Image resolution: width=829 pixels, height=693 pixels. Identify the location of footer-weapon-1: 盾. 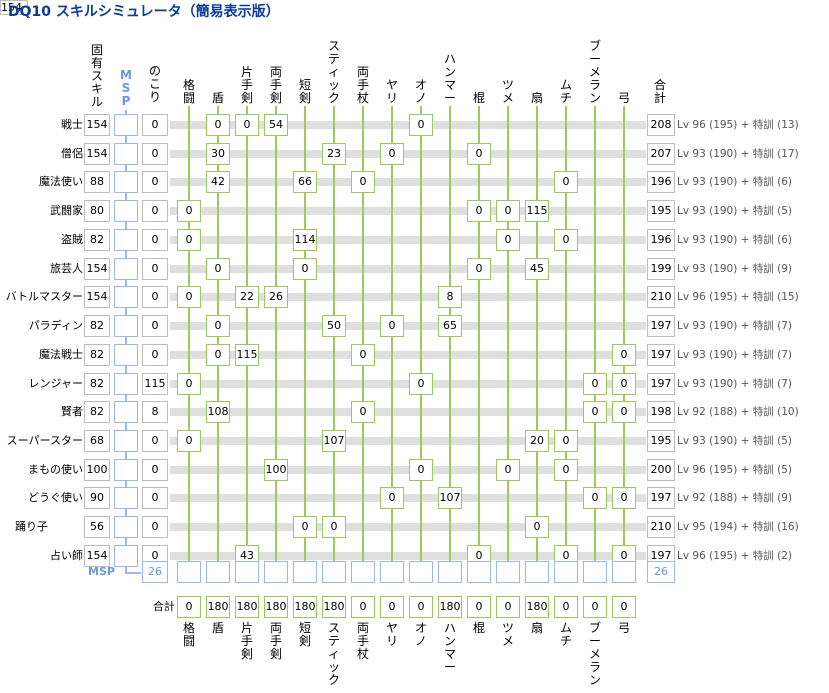
(217, 628).